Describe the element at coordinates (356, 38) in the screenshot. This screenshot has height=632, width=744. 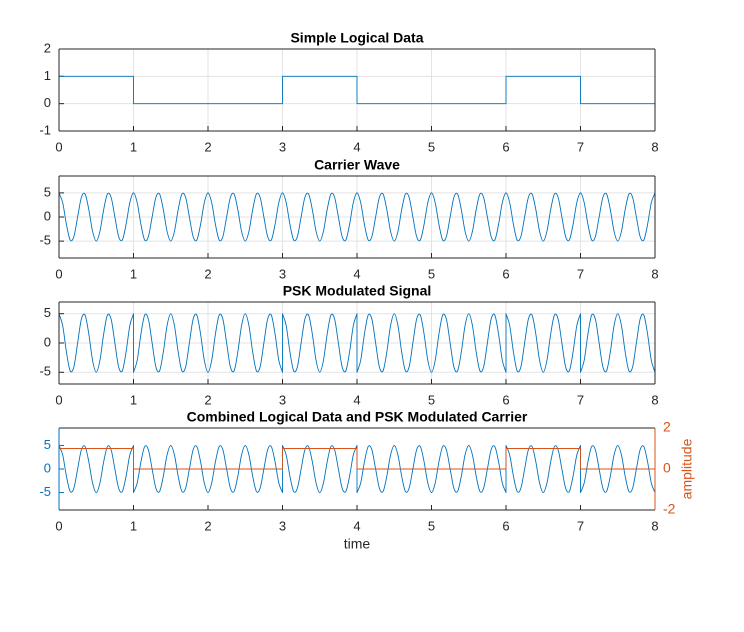
I see `chart-title: Simple Logical Data` at that location.